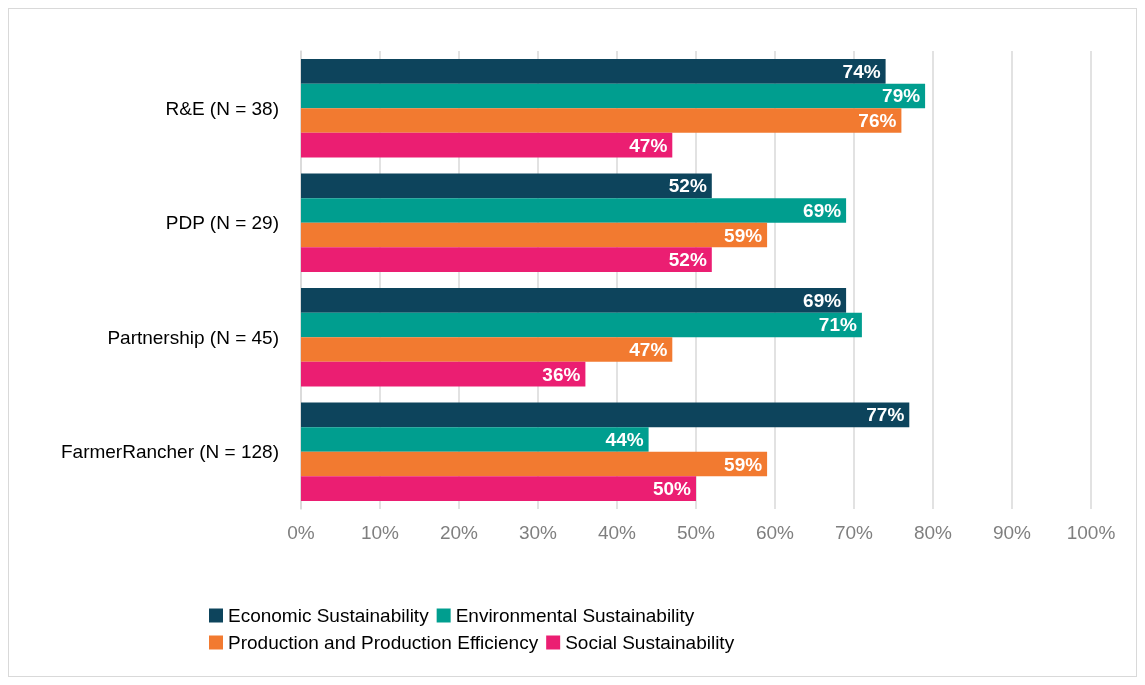 This screenshot has height=685, width=1145. Describe the element at coordinates (1091, 532) in the screenshot. I see `x-tick-label: 100%` at that location.